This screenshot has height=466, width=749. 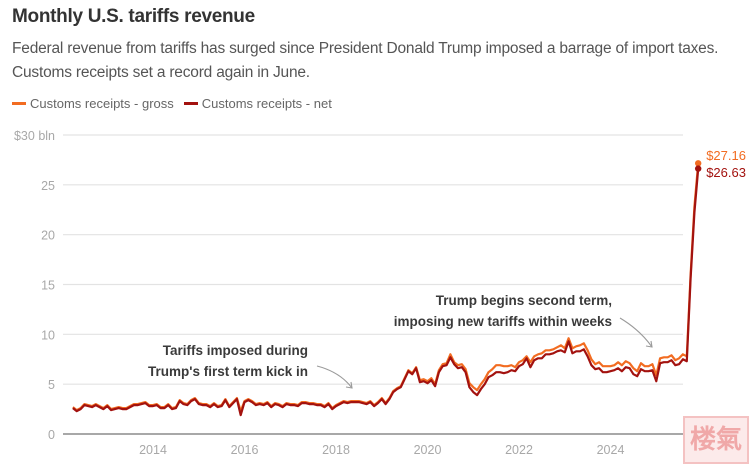 I want to click on x-axis-ticks: 2014 2016 2018 2020 2022 2024, so click(x=381, y=450).